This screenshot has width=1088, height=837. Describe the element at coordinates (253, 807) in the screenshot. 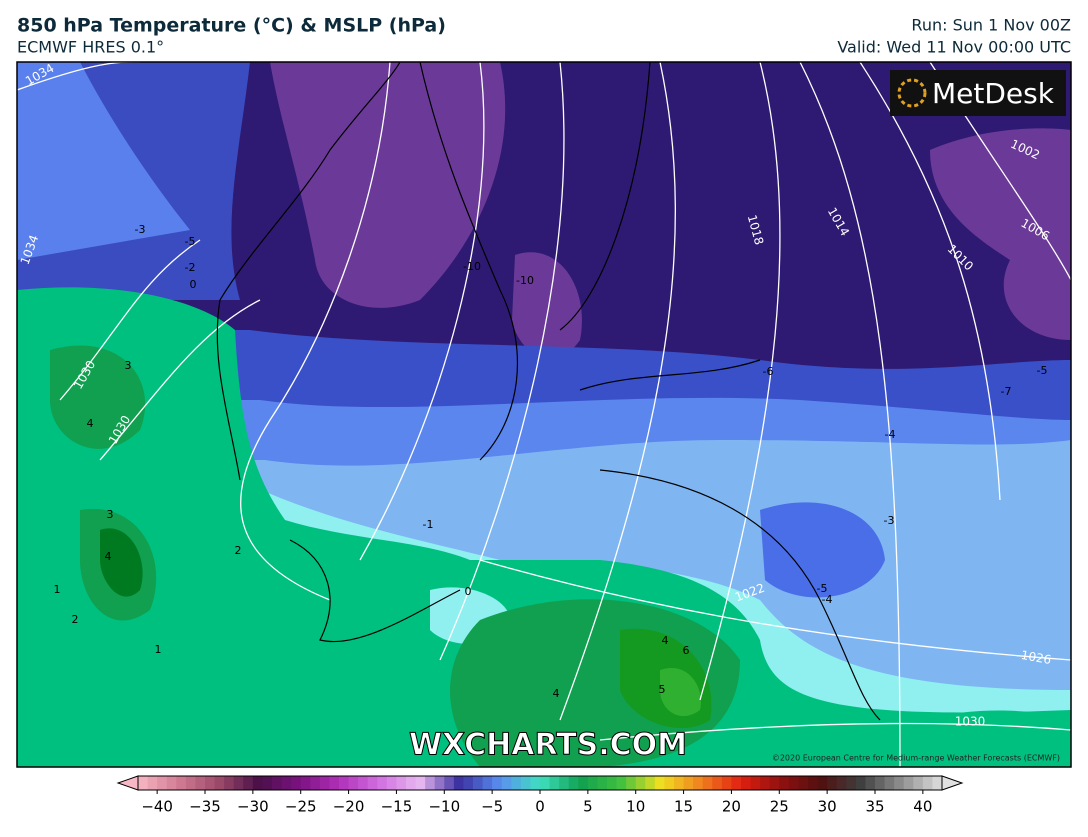

I see `colorbar-tick-label: −30` at that location.